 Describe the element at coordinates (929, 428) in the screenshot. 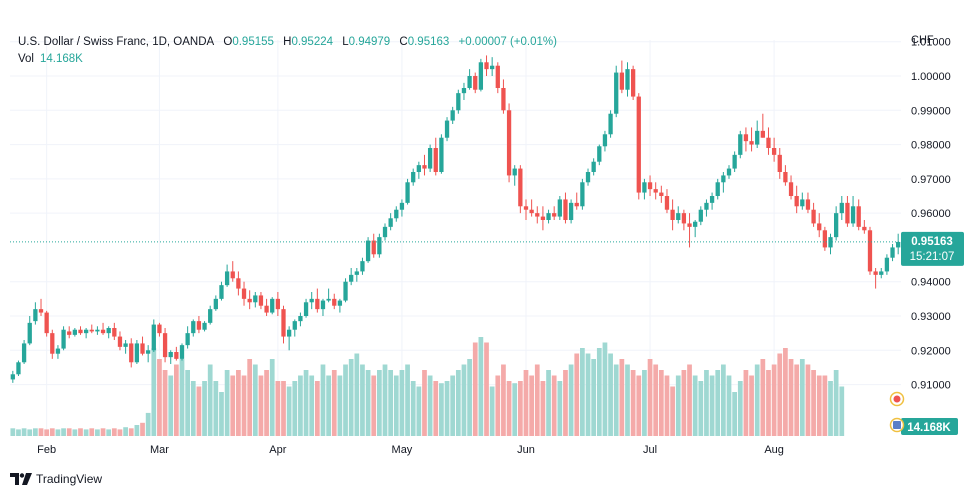

I see `volume-badge-label: 14.168K` at that location.